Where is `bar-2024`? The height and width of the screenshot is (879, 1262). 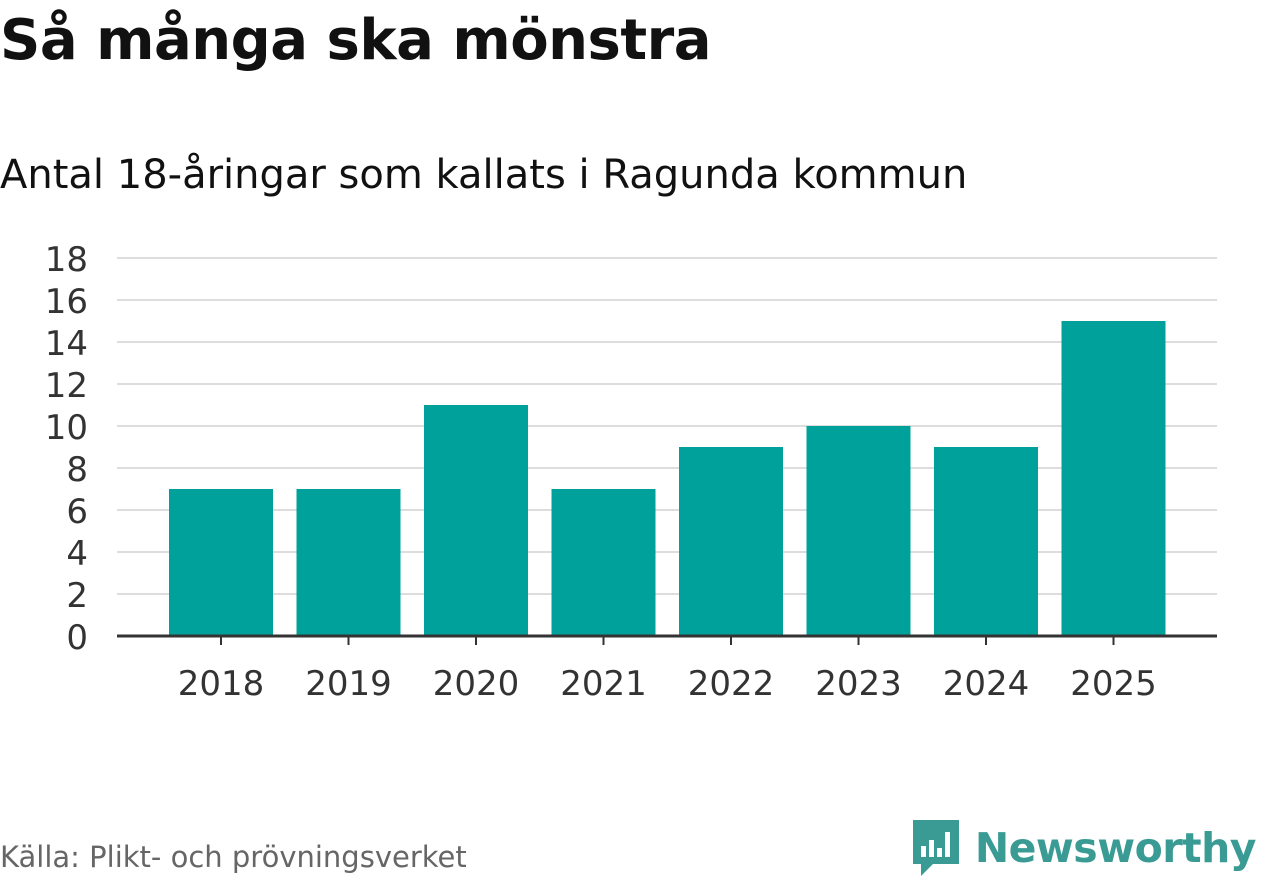 bar-2024 is located at coordinates (986, 541).